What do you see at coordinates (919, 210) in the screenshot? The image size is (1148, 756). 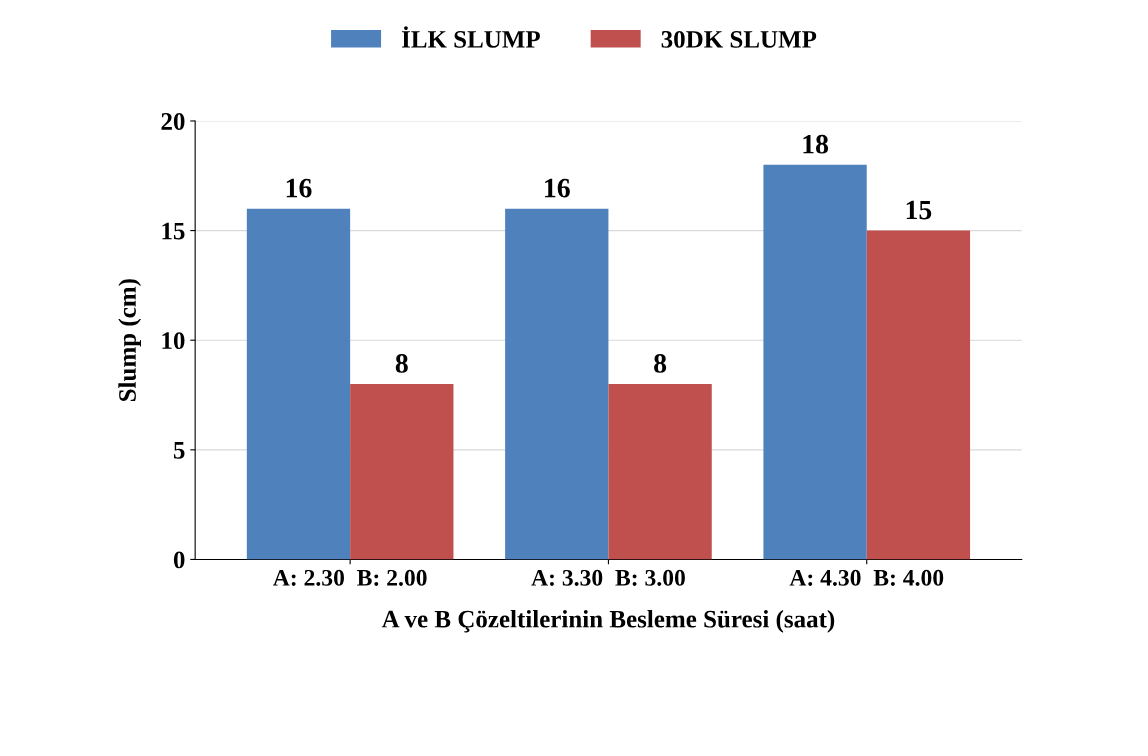 I see `data-label: 15` at bounding box center [919, 210].